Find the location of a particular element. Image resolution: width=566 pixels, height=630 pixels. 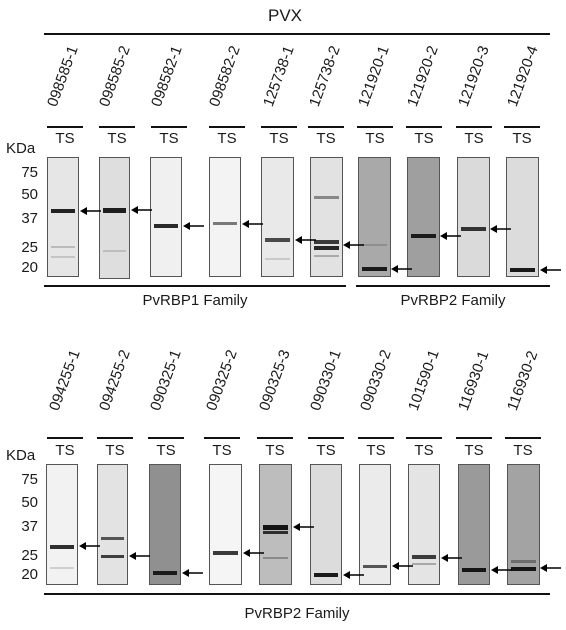

sample-label: 121920-1 is located at coordinates (374, 76).